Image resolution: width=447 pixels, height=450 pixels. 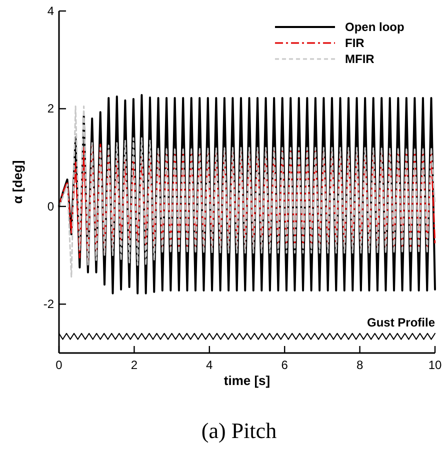 What do you see at coordinates (401, 322) in the screenshot?
I see `annotation: Gust Profile` at bounding box center [401, 322].